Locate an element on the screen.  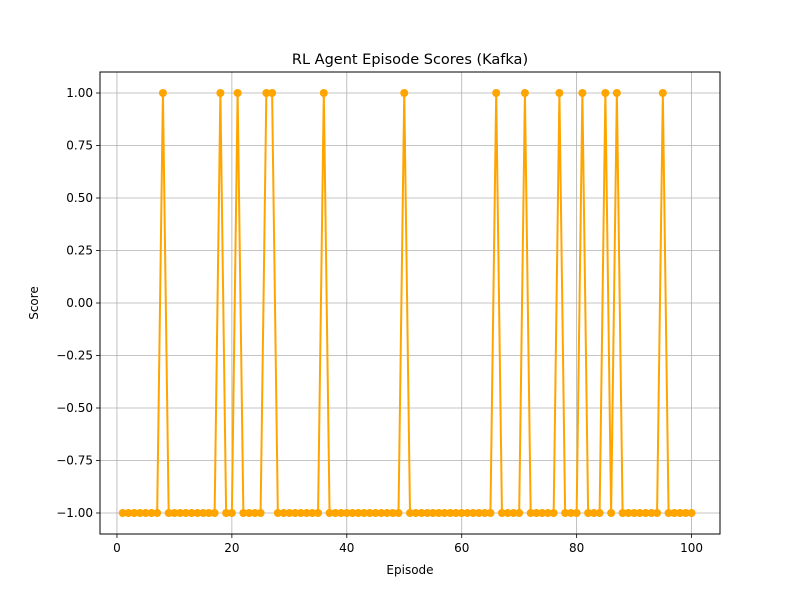
y-tick-label: −0.25 is located at coordinates (74, 356).